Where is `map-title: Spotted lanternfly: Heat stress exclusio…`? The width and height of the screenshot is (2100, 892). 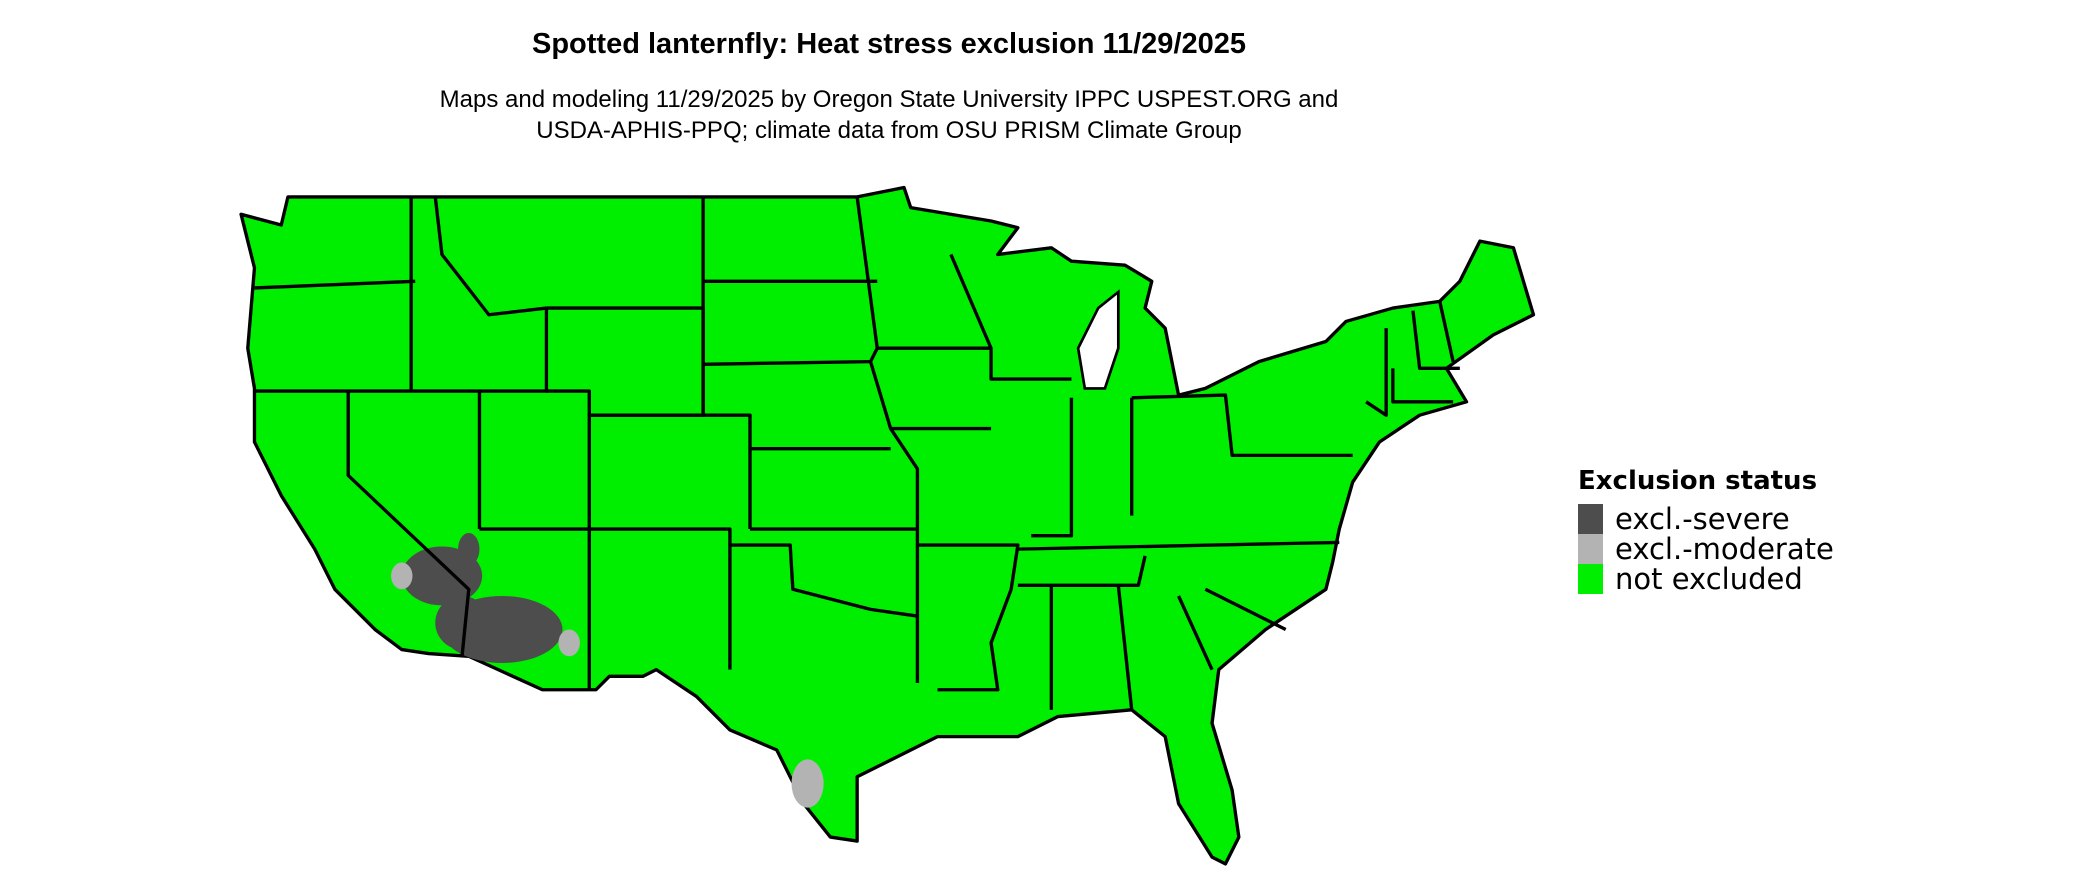 map-title: Spotted lanternfly: Heat stress exclusio… is located at coordinates (889, 44).